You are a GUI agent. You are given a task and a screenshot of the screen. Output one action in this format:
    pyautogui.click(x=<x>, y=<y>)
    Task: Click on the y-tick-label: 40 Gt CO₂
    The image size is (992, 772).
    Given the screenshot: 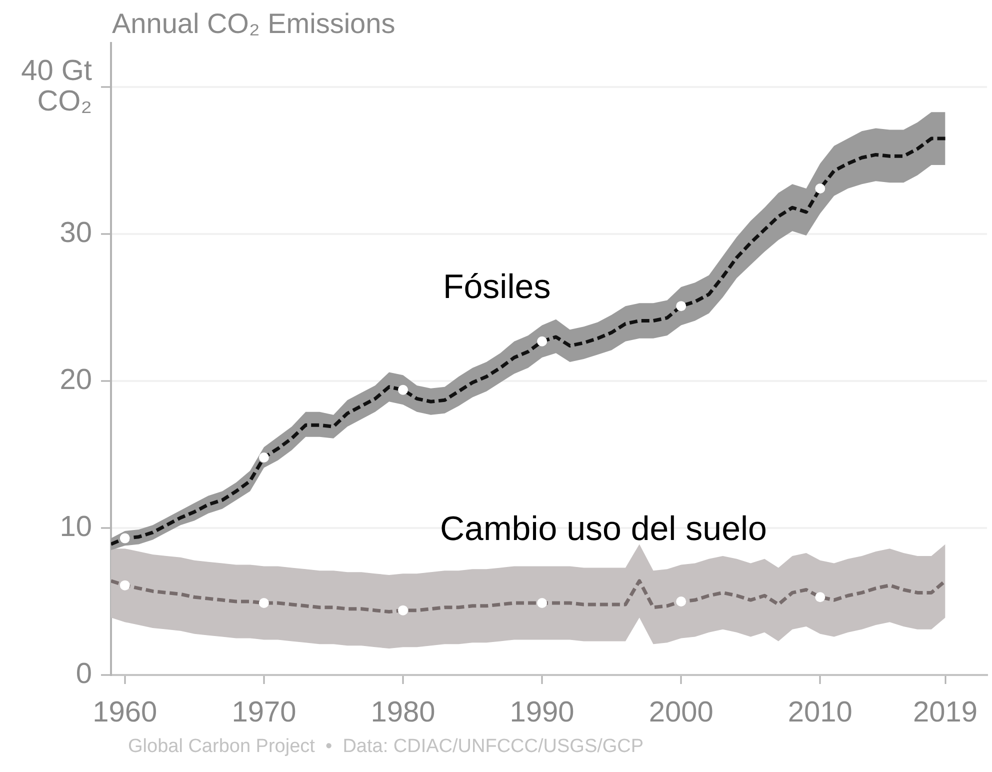 What is the action you would take?
    pyautogui.click(x=56, y=86)
    